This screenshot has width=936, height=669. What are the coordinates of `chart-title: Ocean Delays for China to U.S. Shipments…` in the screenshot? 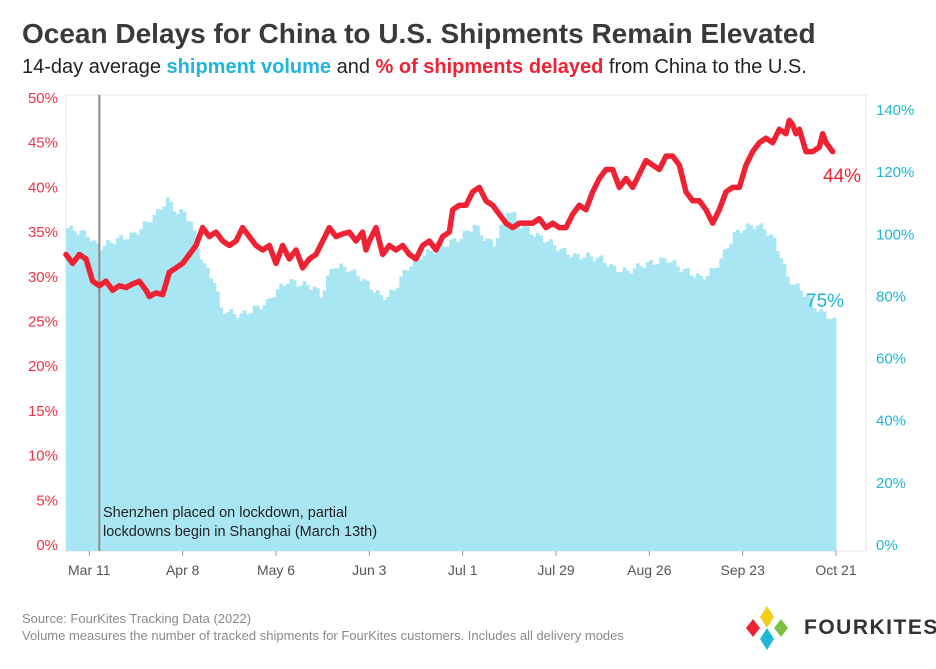 It's located at (419, 33).